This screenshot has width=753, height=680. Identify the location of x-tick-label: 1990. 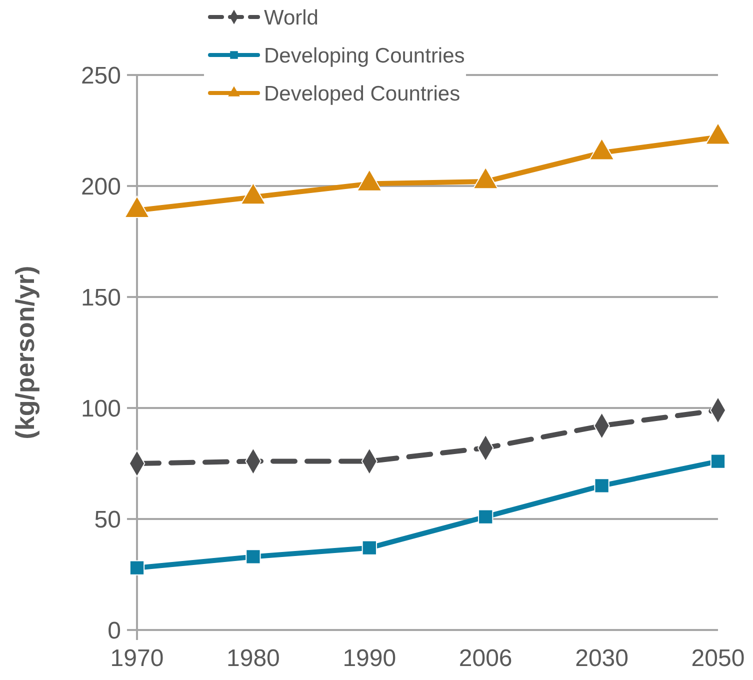
(369, 658).